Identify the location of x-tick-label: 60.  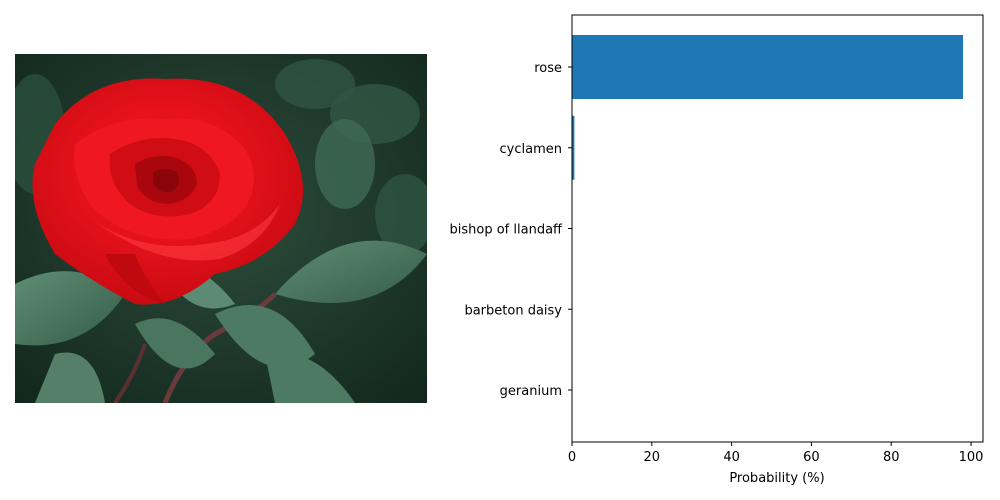
(811, 457).